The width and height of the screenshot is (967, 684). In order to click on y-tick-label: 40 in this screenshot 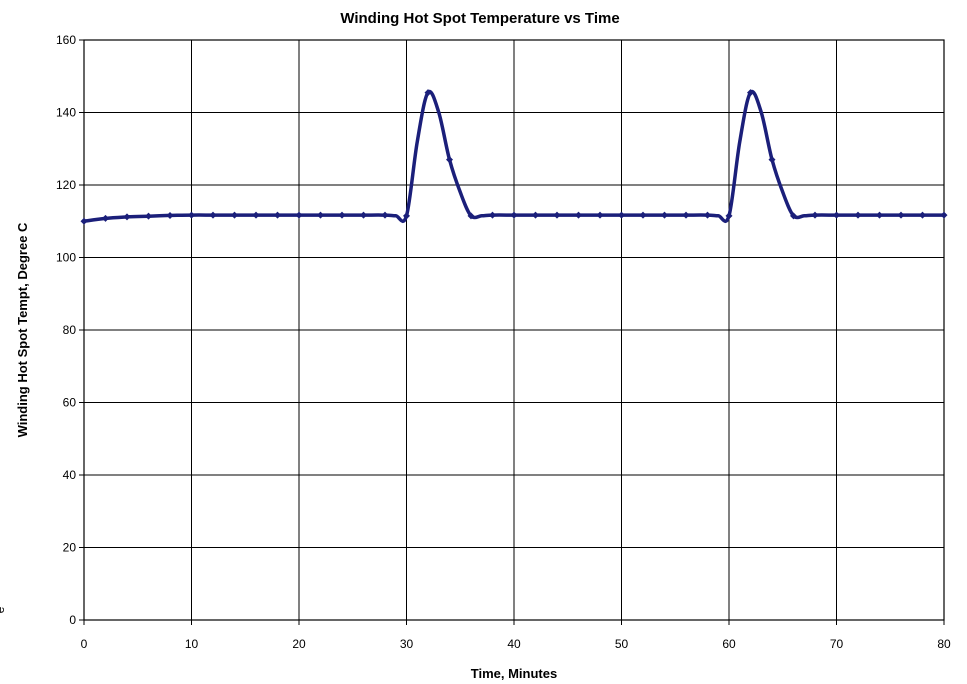, I will do `click(70, 475)`.